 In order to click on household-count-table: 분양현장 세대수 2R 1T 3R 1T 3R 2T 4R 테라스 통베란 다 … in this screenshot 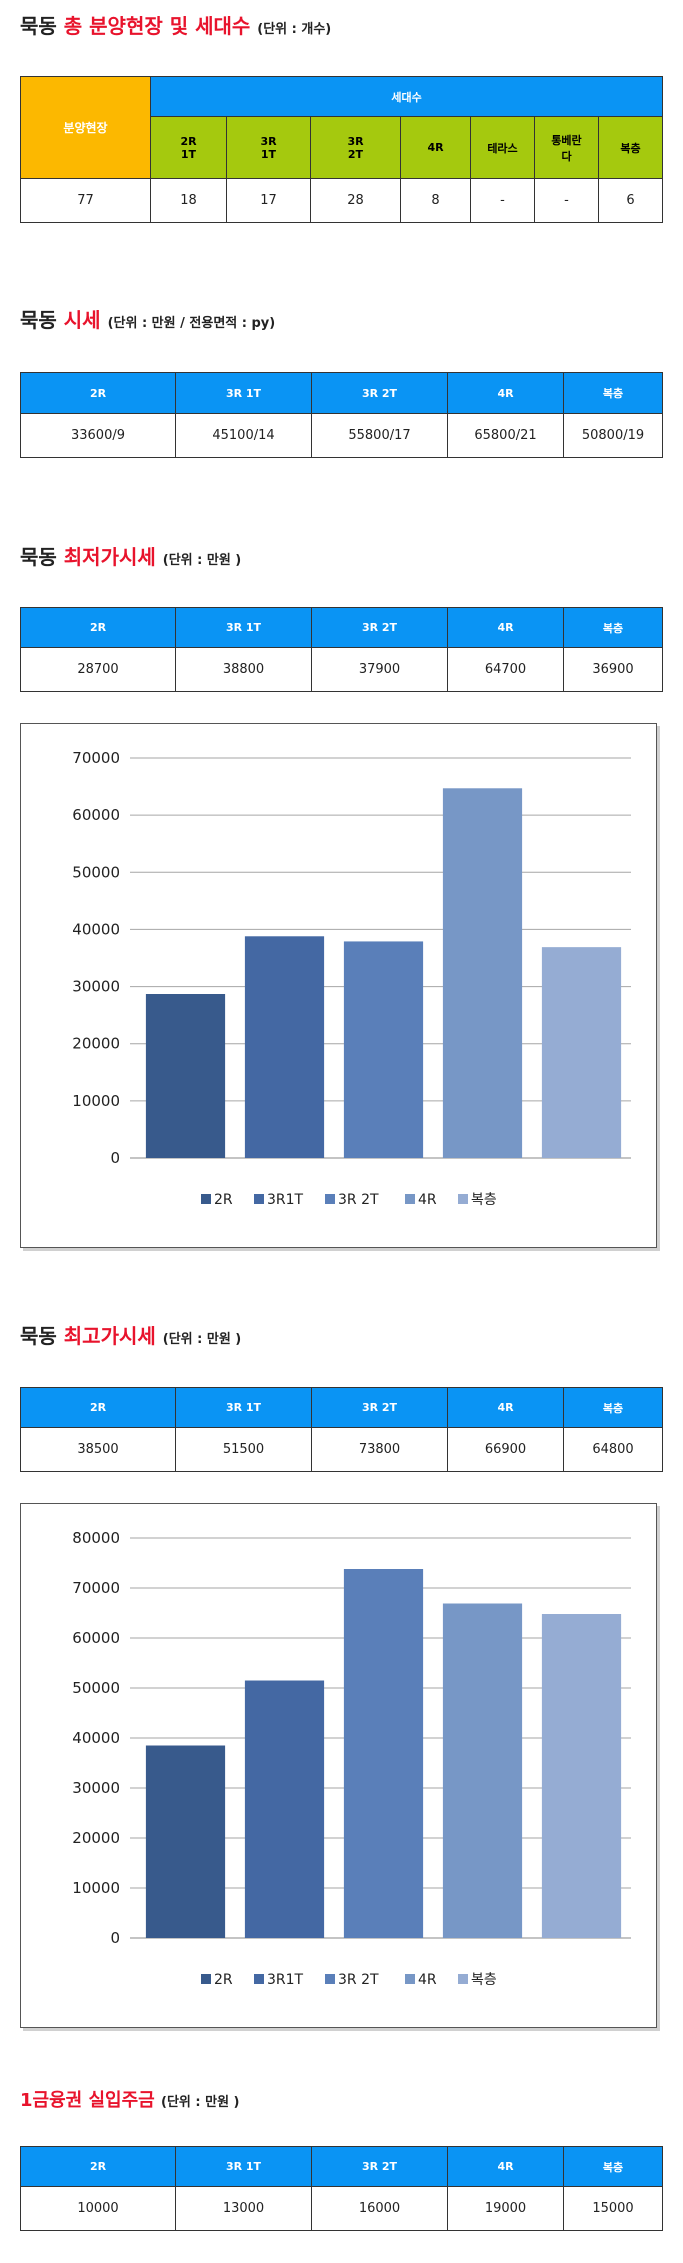, I will do `click(342, 149)`.